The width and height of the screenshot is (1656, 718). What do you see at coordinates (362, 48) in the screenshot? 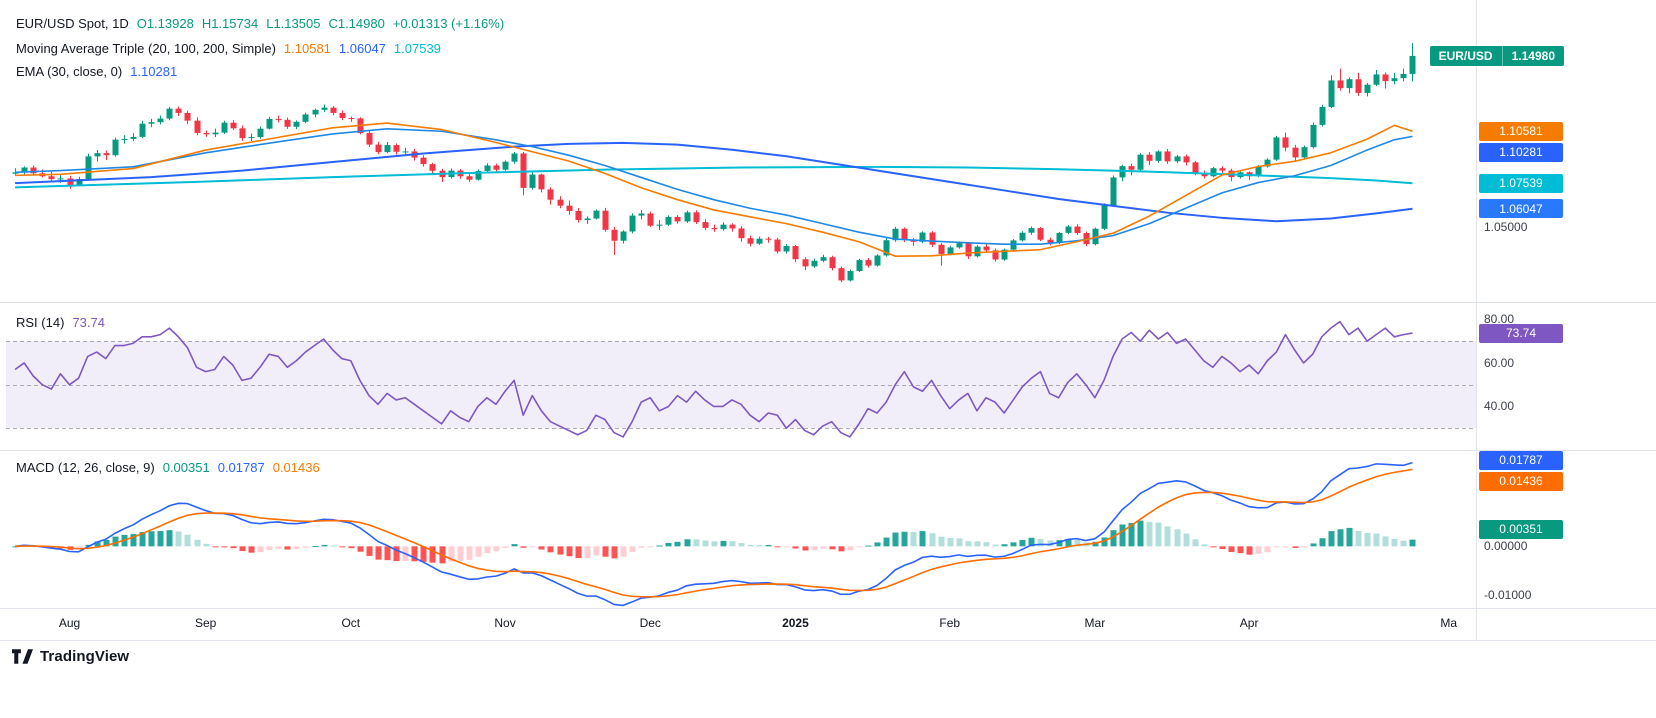
I see `sma100-value: 1.06047` at bounding box center [362, 48].